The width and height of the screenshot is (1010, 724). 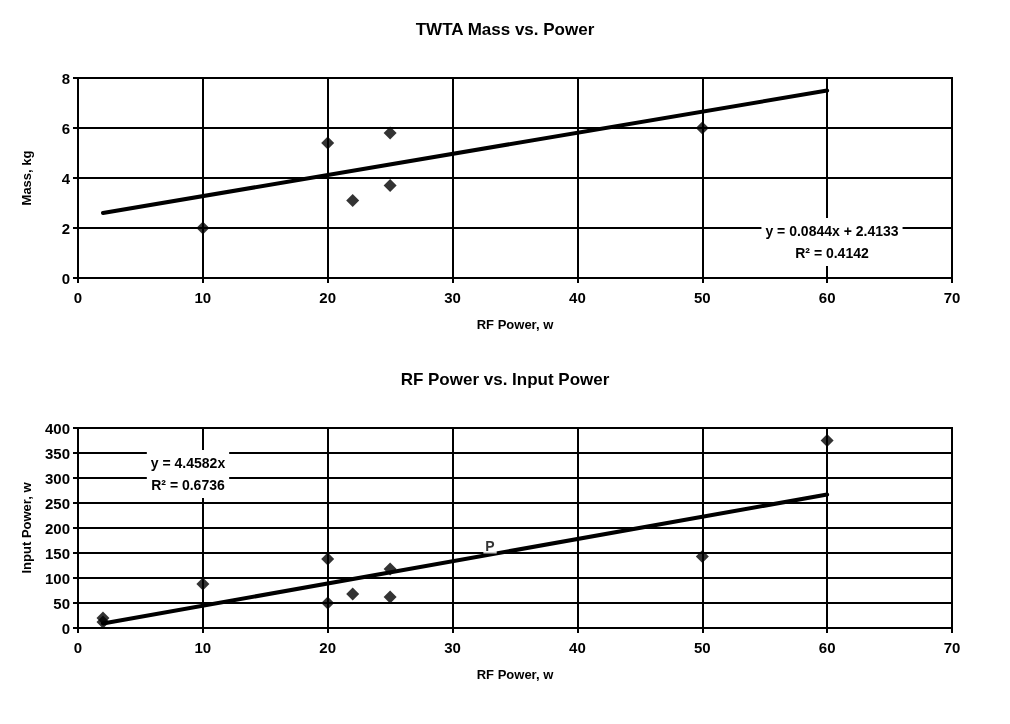 What do you see at coordinates (26, 527) in the screenshot?
I see `y-axis-title: Input Power, w` at bounding box center [26, 527].